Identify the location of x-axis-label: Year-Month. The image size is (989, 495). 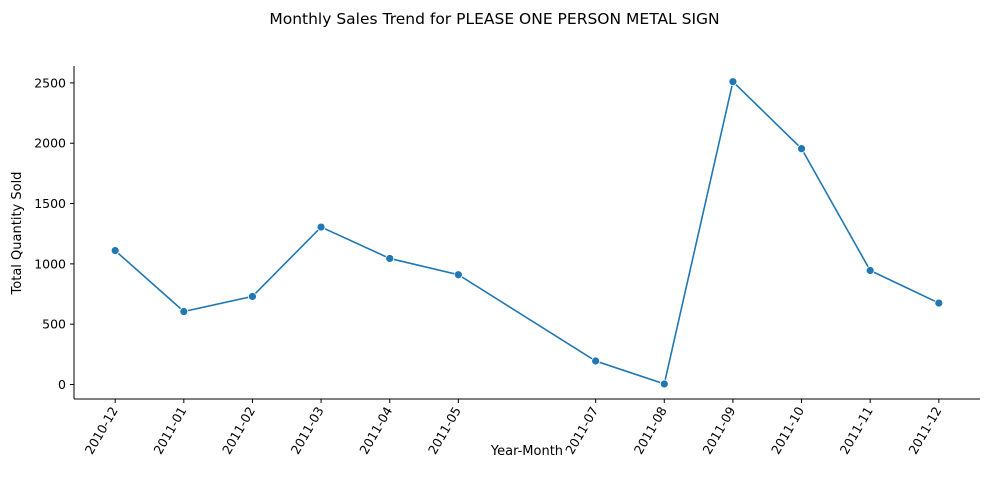
(526, 451).